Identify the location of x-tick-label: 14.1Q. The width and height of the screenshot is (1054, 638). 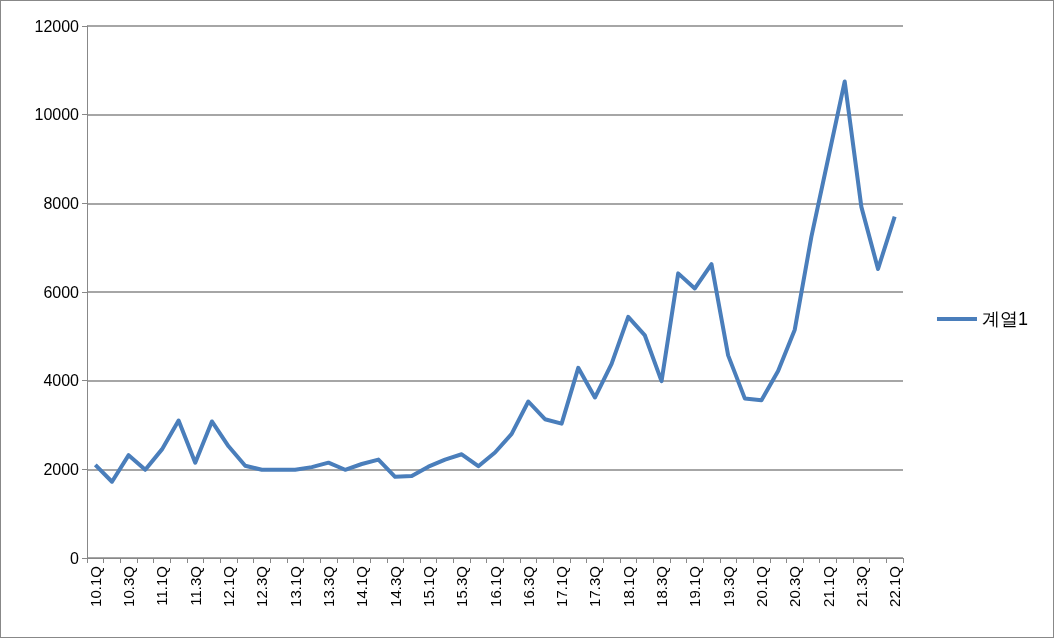
(362, 586).